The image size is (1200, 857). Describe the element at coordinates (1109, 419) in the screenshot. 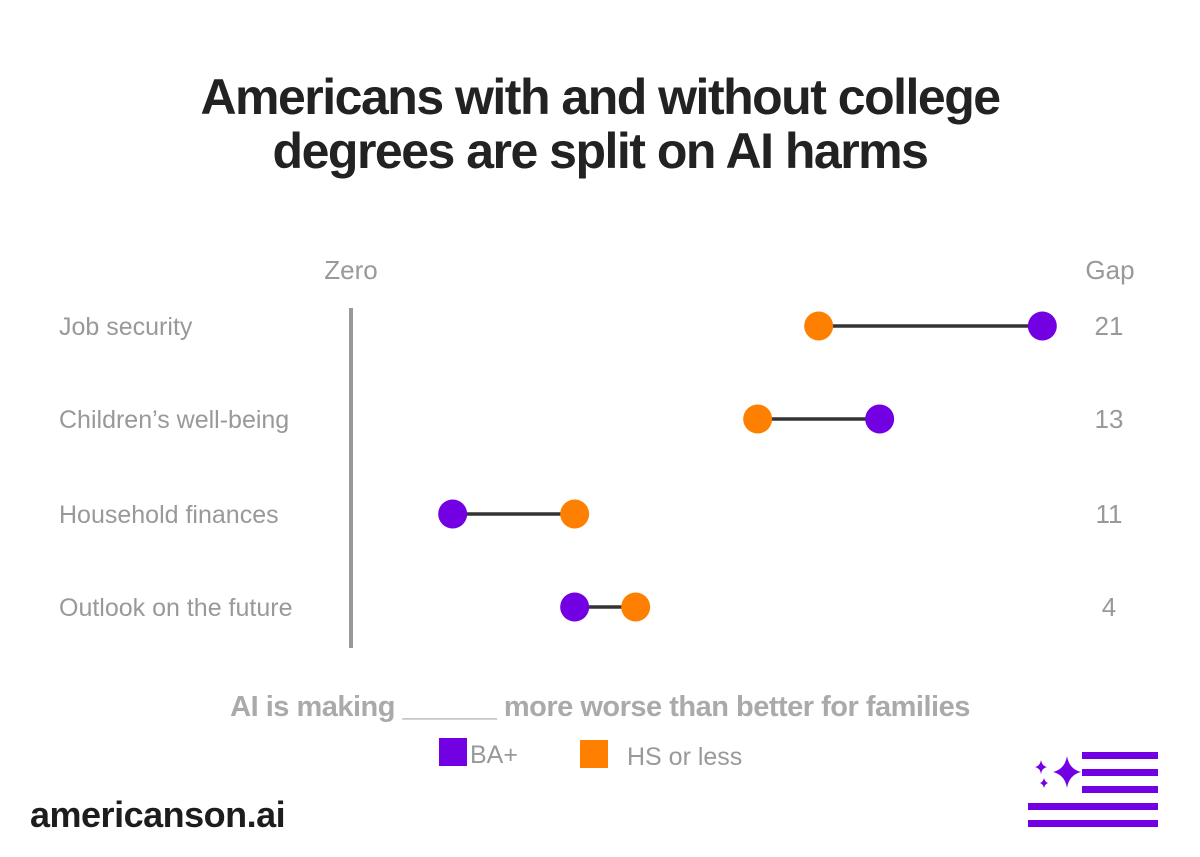

I see `gap-value: 13` at that location.